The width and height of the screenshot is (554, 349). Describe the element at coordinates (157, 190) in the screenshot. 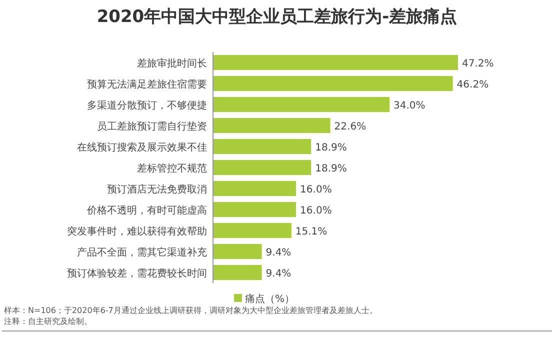

I see `y-tick-label: 预订酒店无法免费取消` at that location.